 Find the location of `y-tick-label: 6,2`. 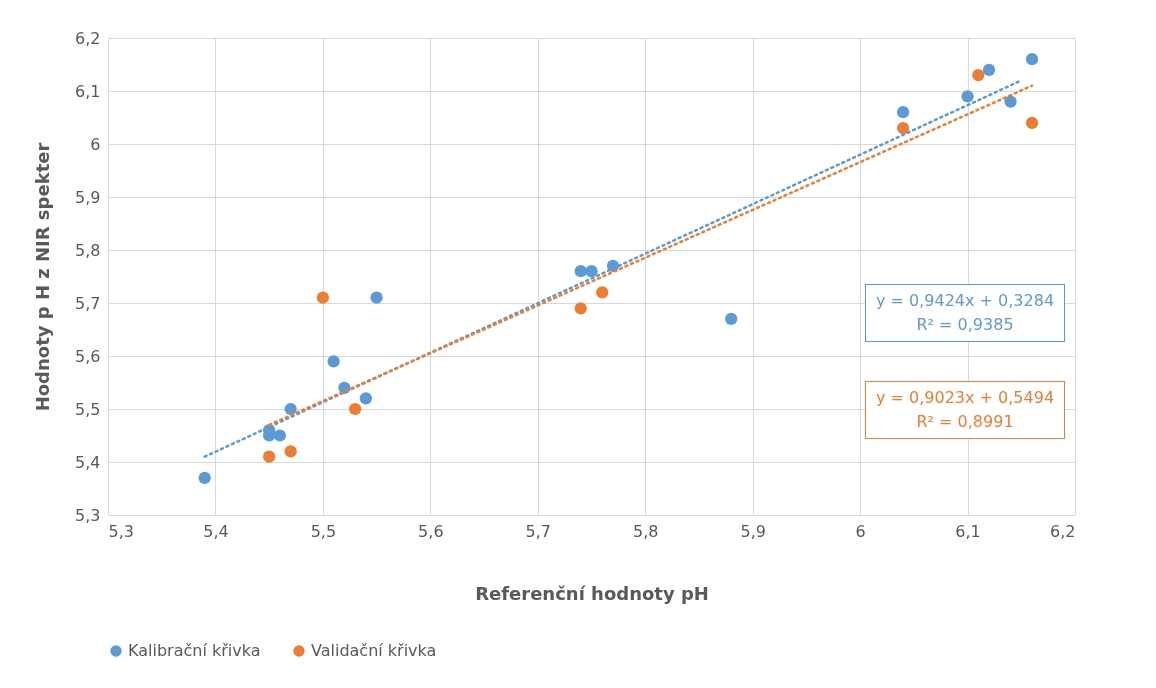

y-tick-label: 6,2 is located at coordinates (88, 38).